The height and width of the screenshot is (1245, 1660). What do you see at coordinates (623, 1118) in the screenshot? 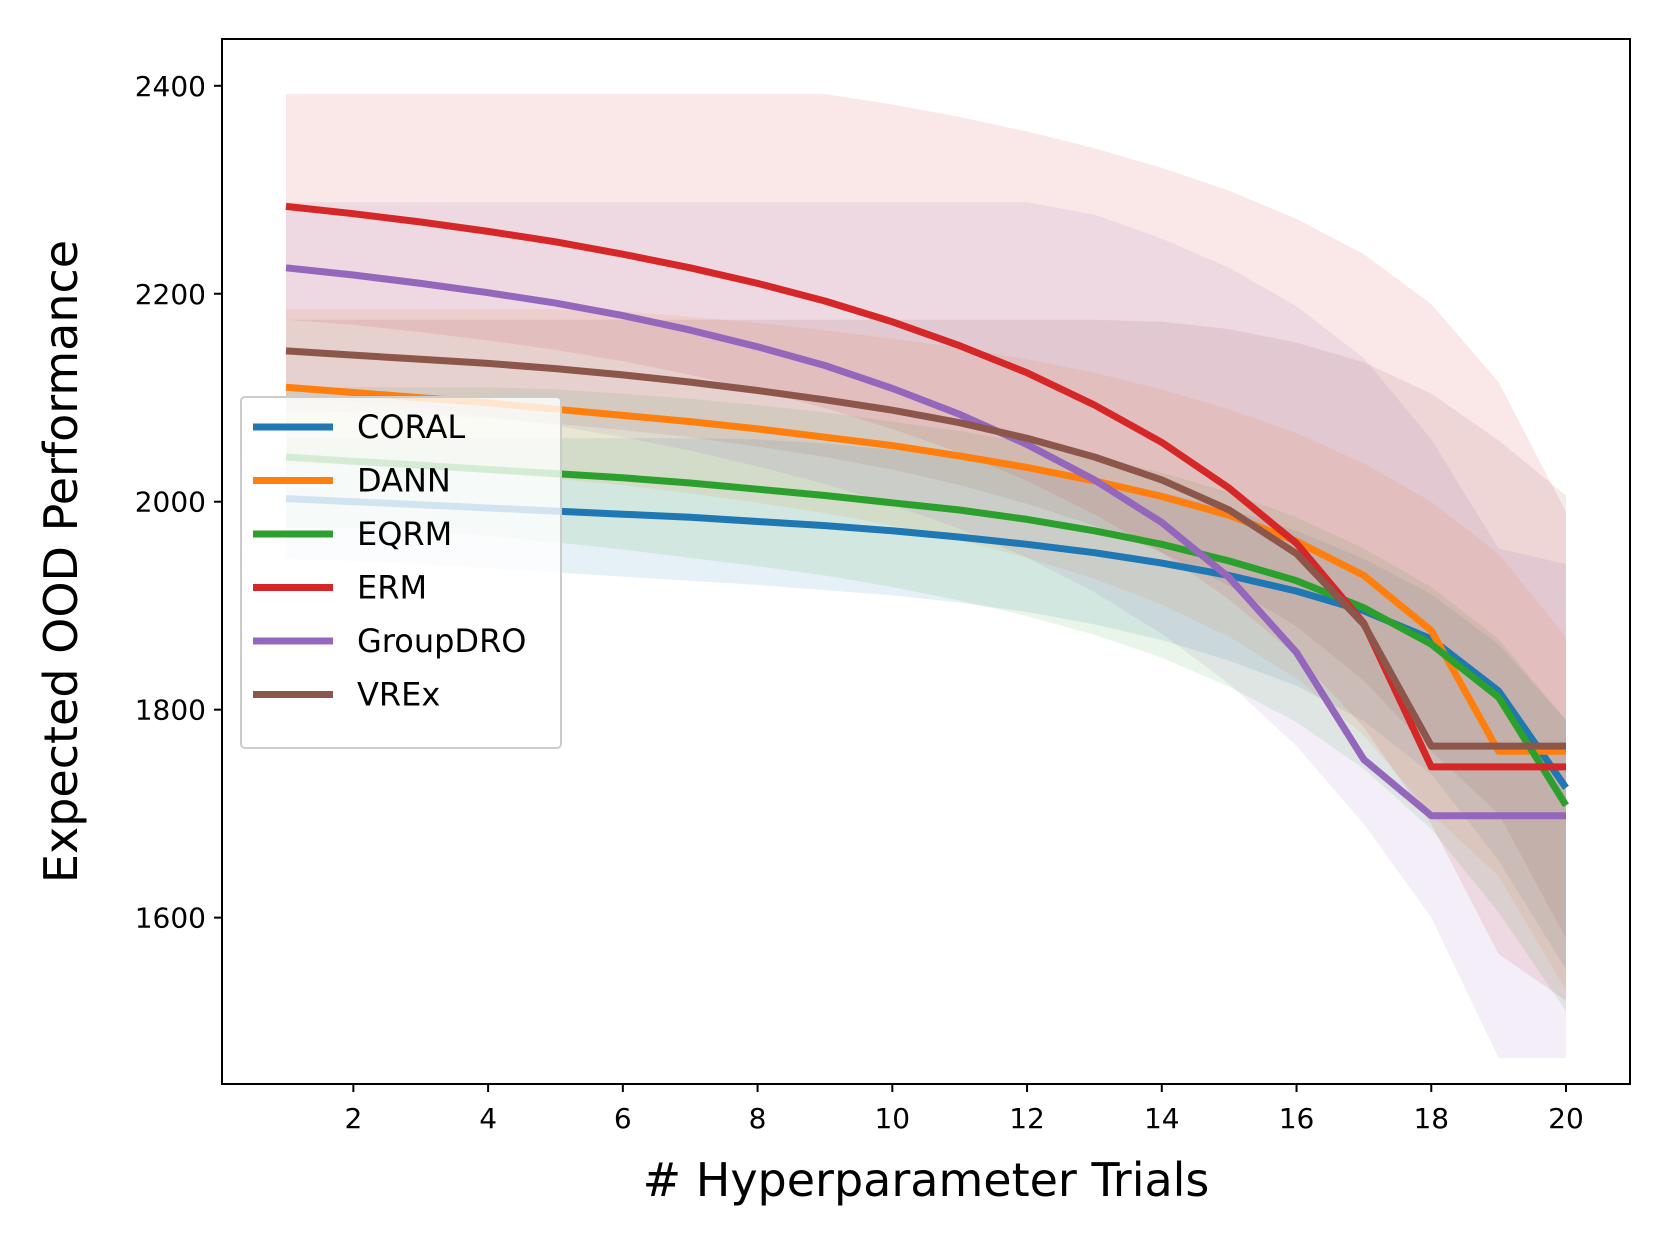
I see `x-tick-label: 6` at bounding box center [623, 1118].